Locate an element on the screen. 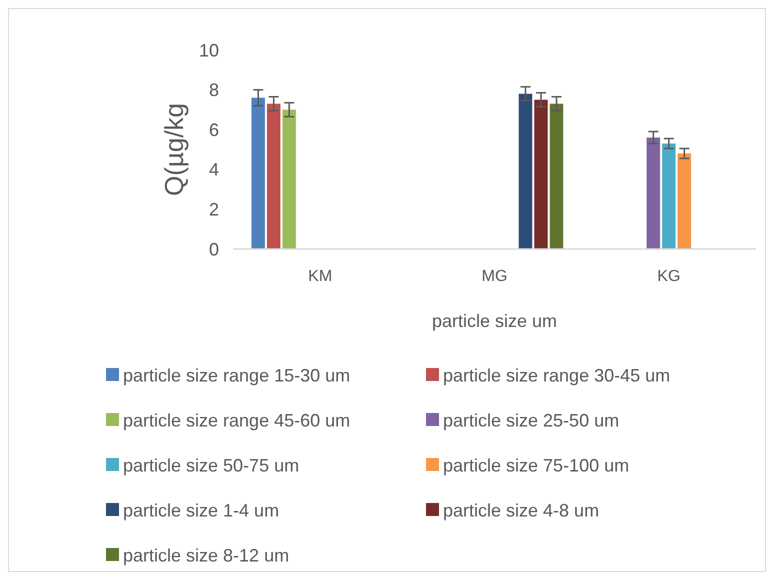  legend-label: particle size range 45-60 um is located at coordinates (236, 420).